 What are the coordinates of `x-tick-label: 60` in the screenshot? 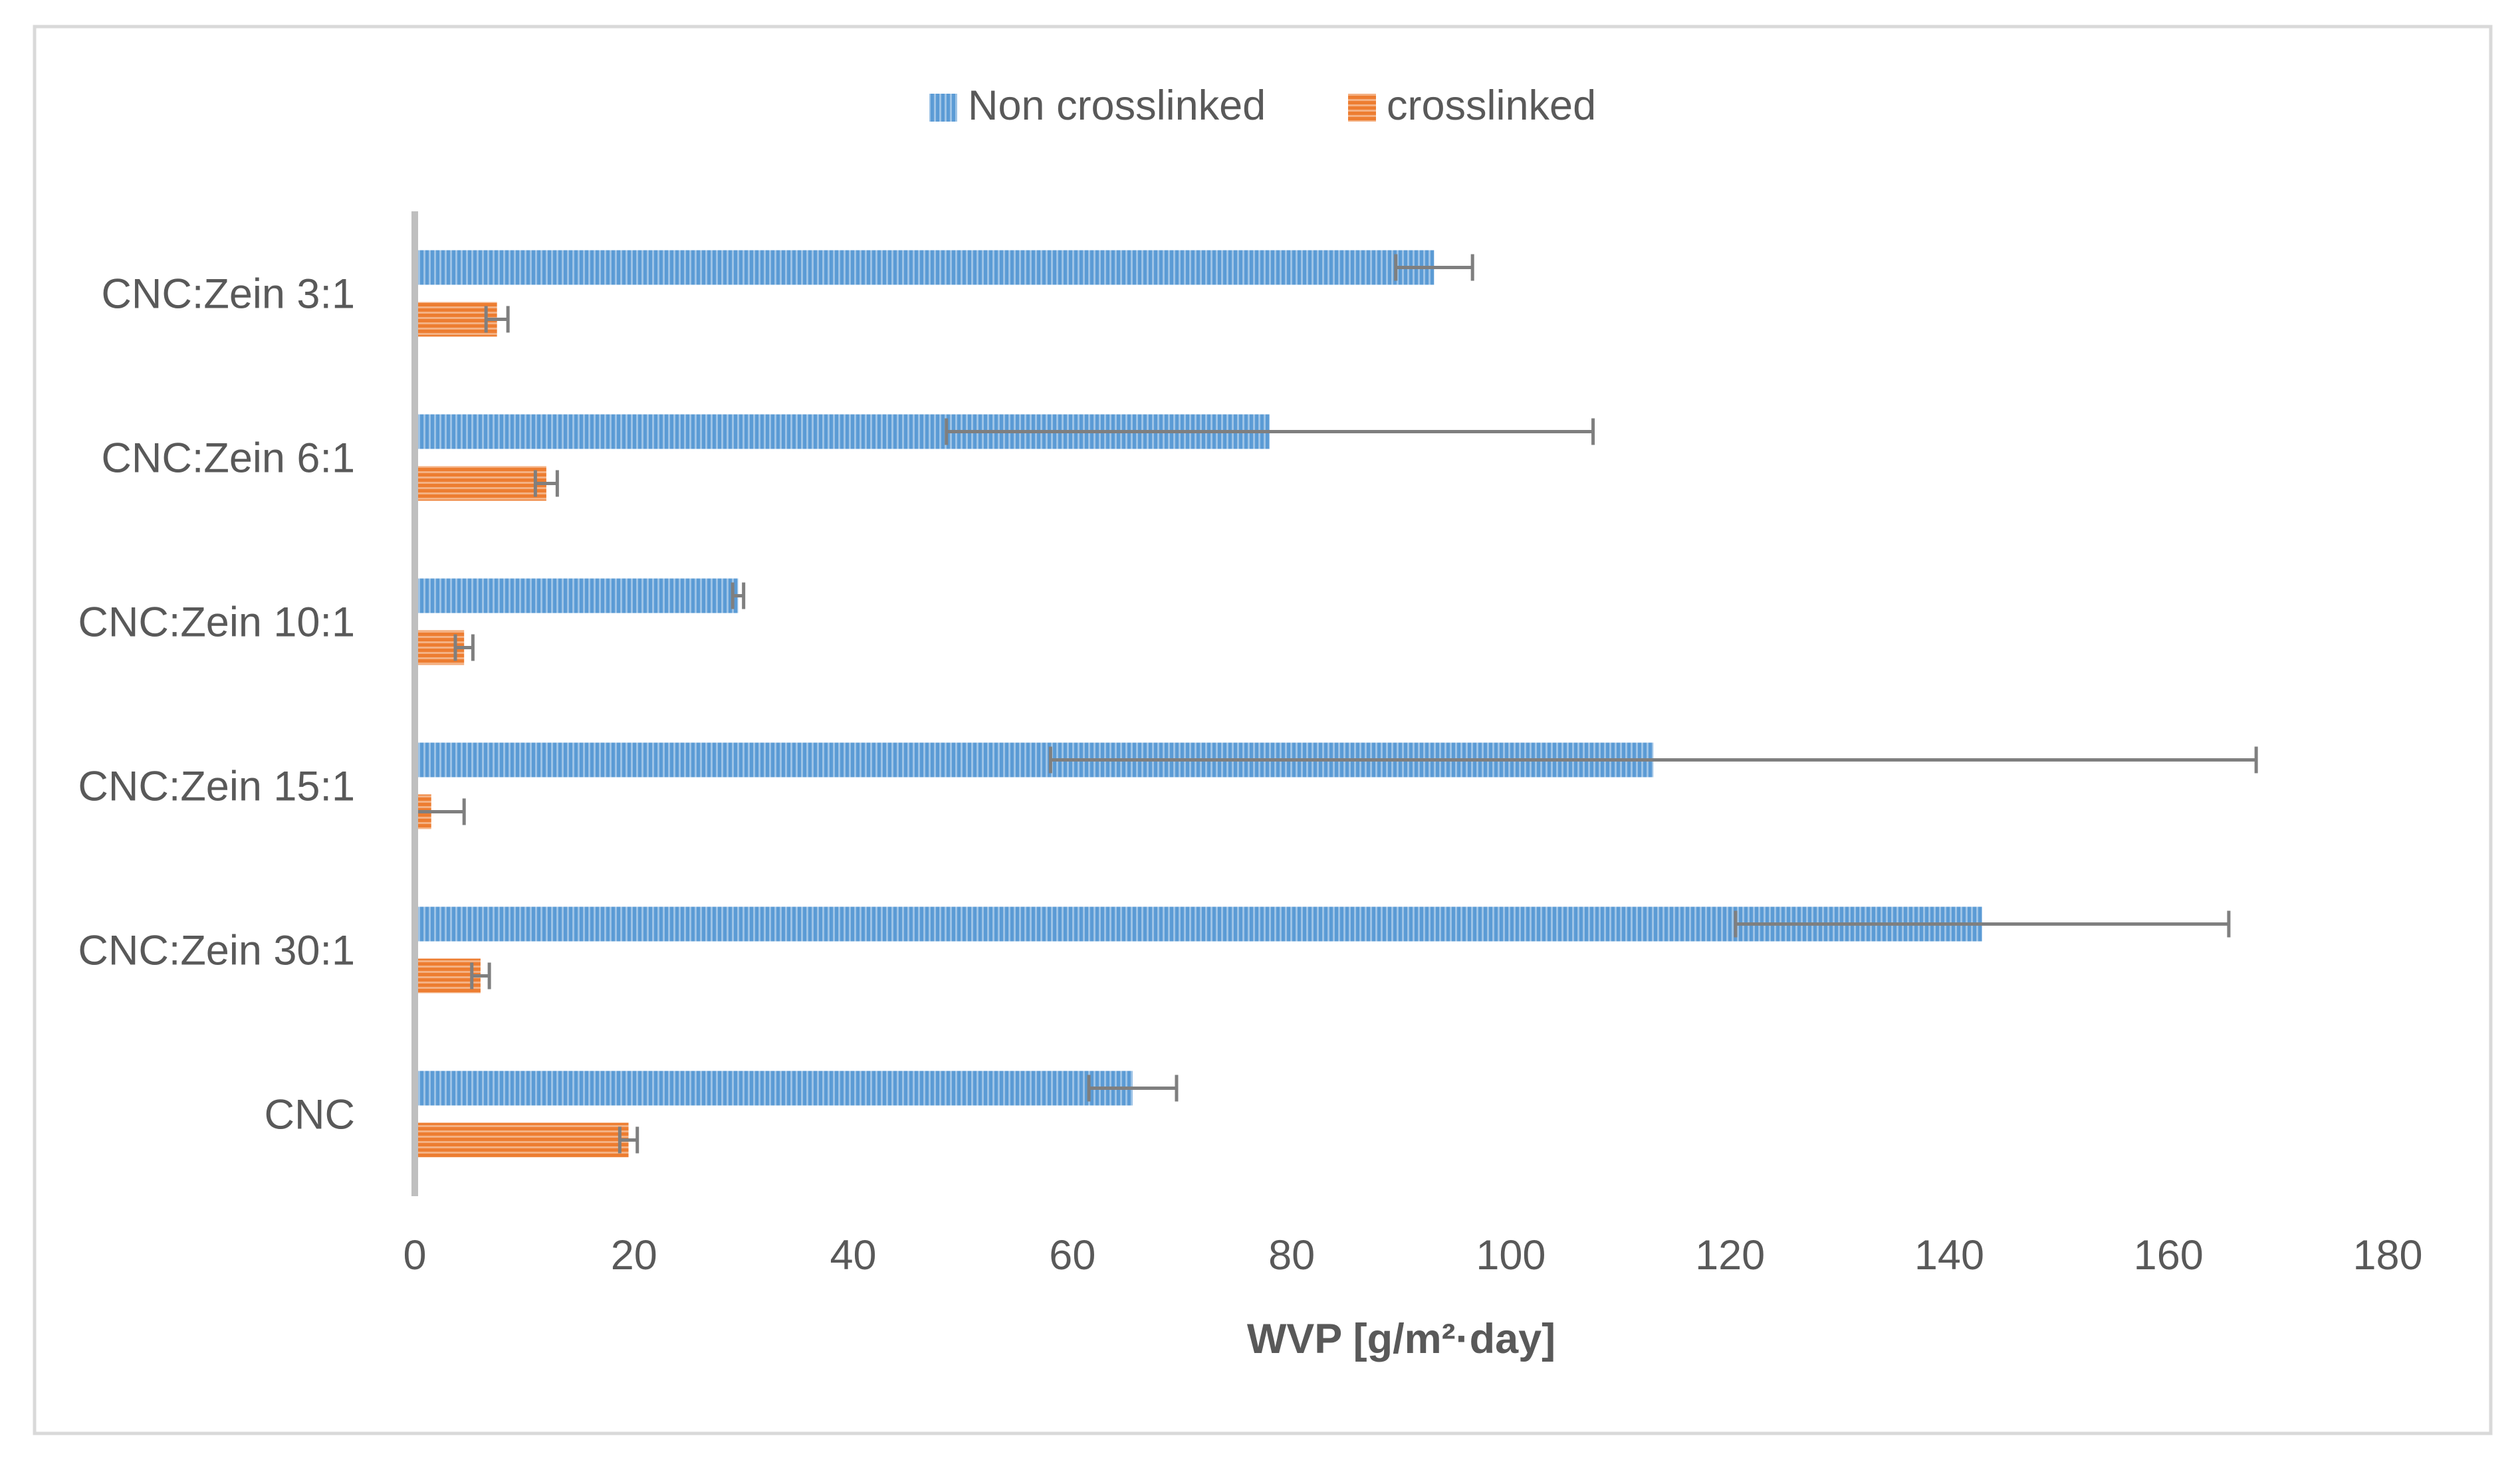 It's located at (1072, 1255).